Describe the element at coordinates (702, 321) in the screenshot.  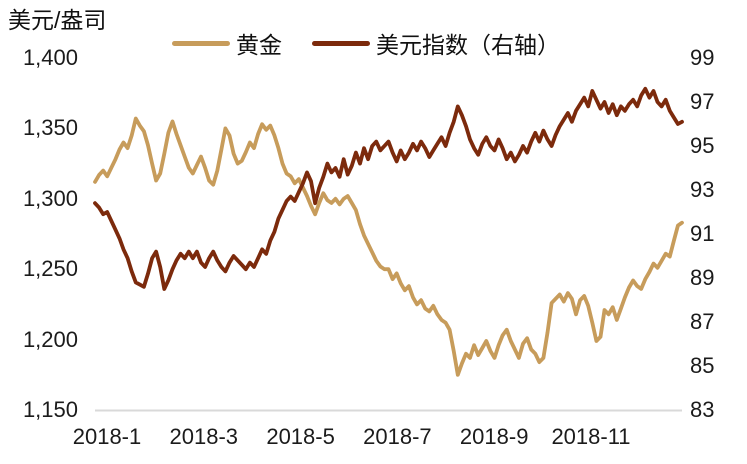
I see `right-axis-tick: 87` at that location.